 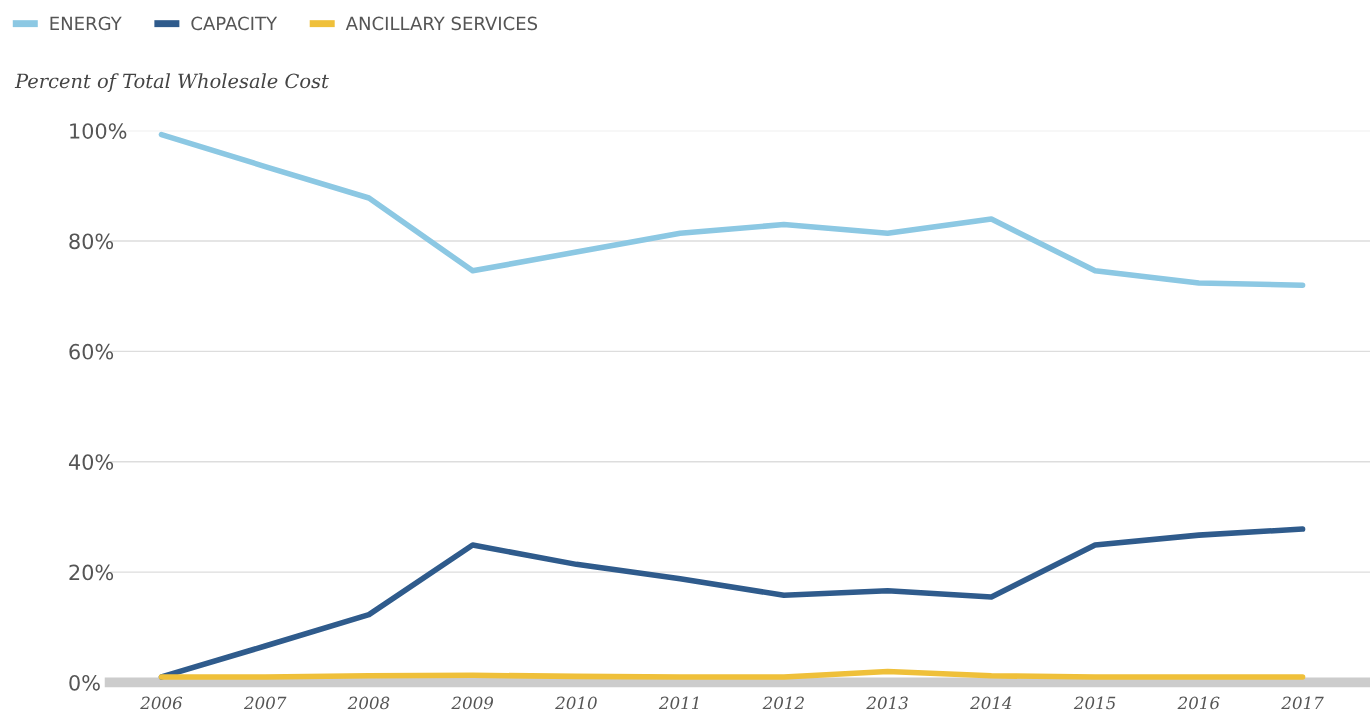 What do you see at coordinates (84, 682) in the screenshot?
I see `y-tick-label: 0%` at bounding box center [84, 682].